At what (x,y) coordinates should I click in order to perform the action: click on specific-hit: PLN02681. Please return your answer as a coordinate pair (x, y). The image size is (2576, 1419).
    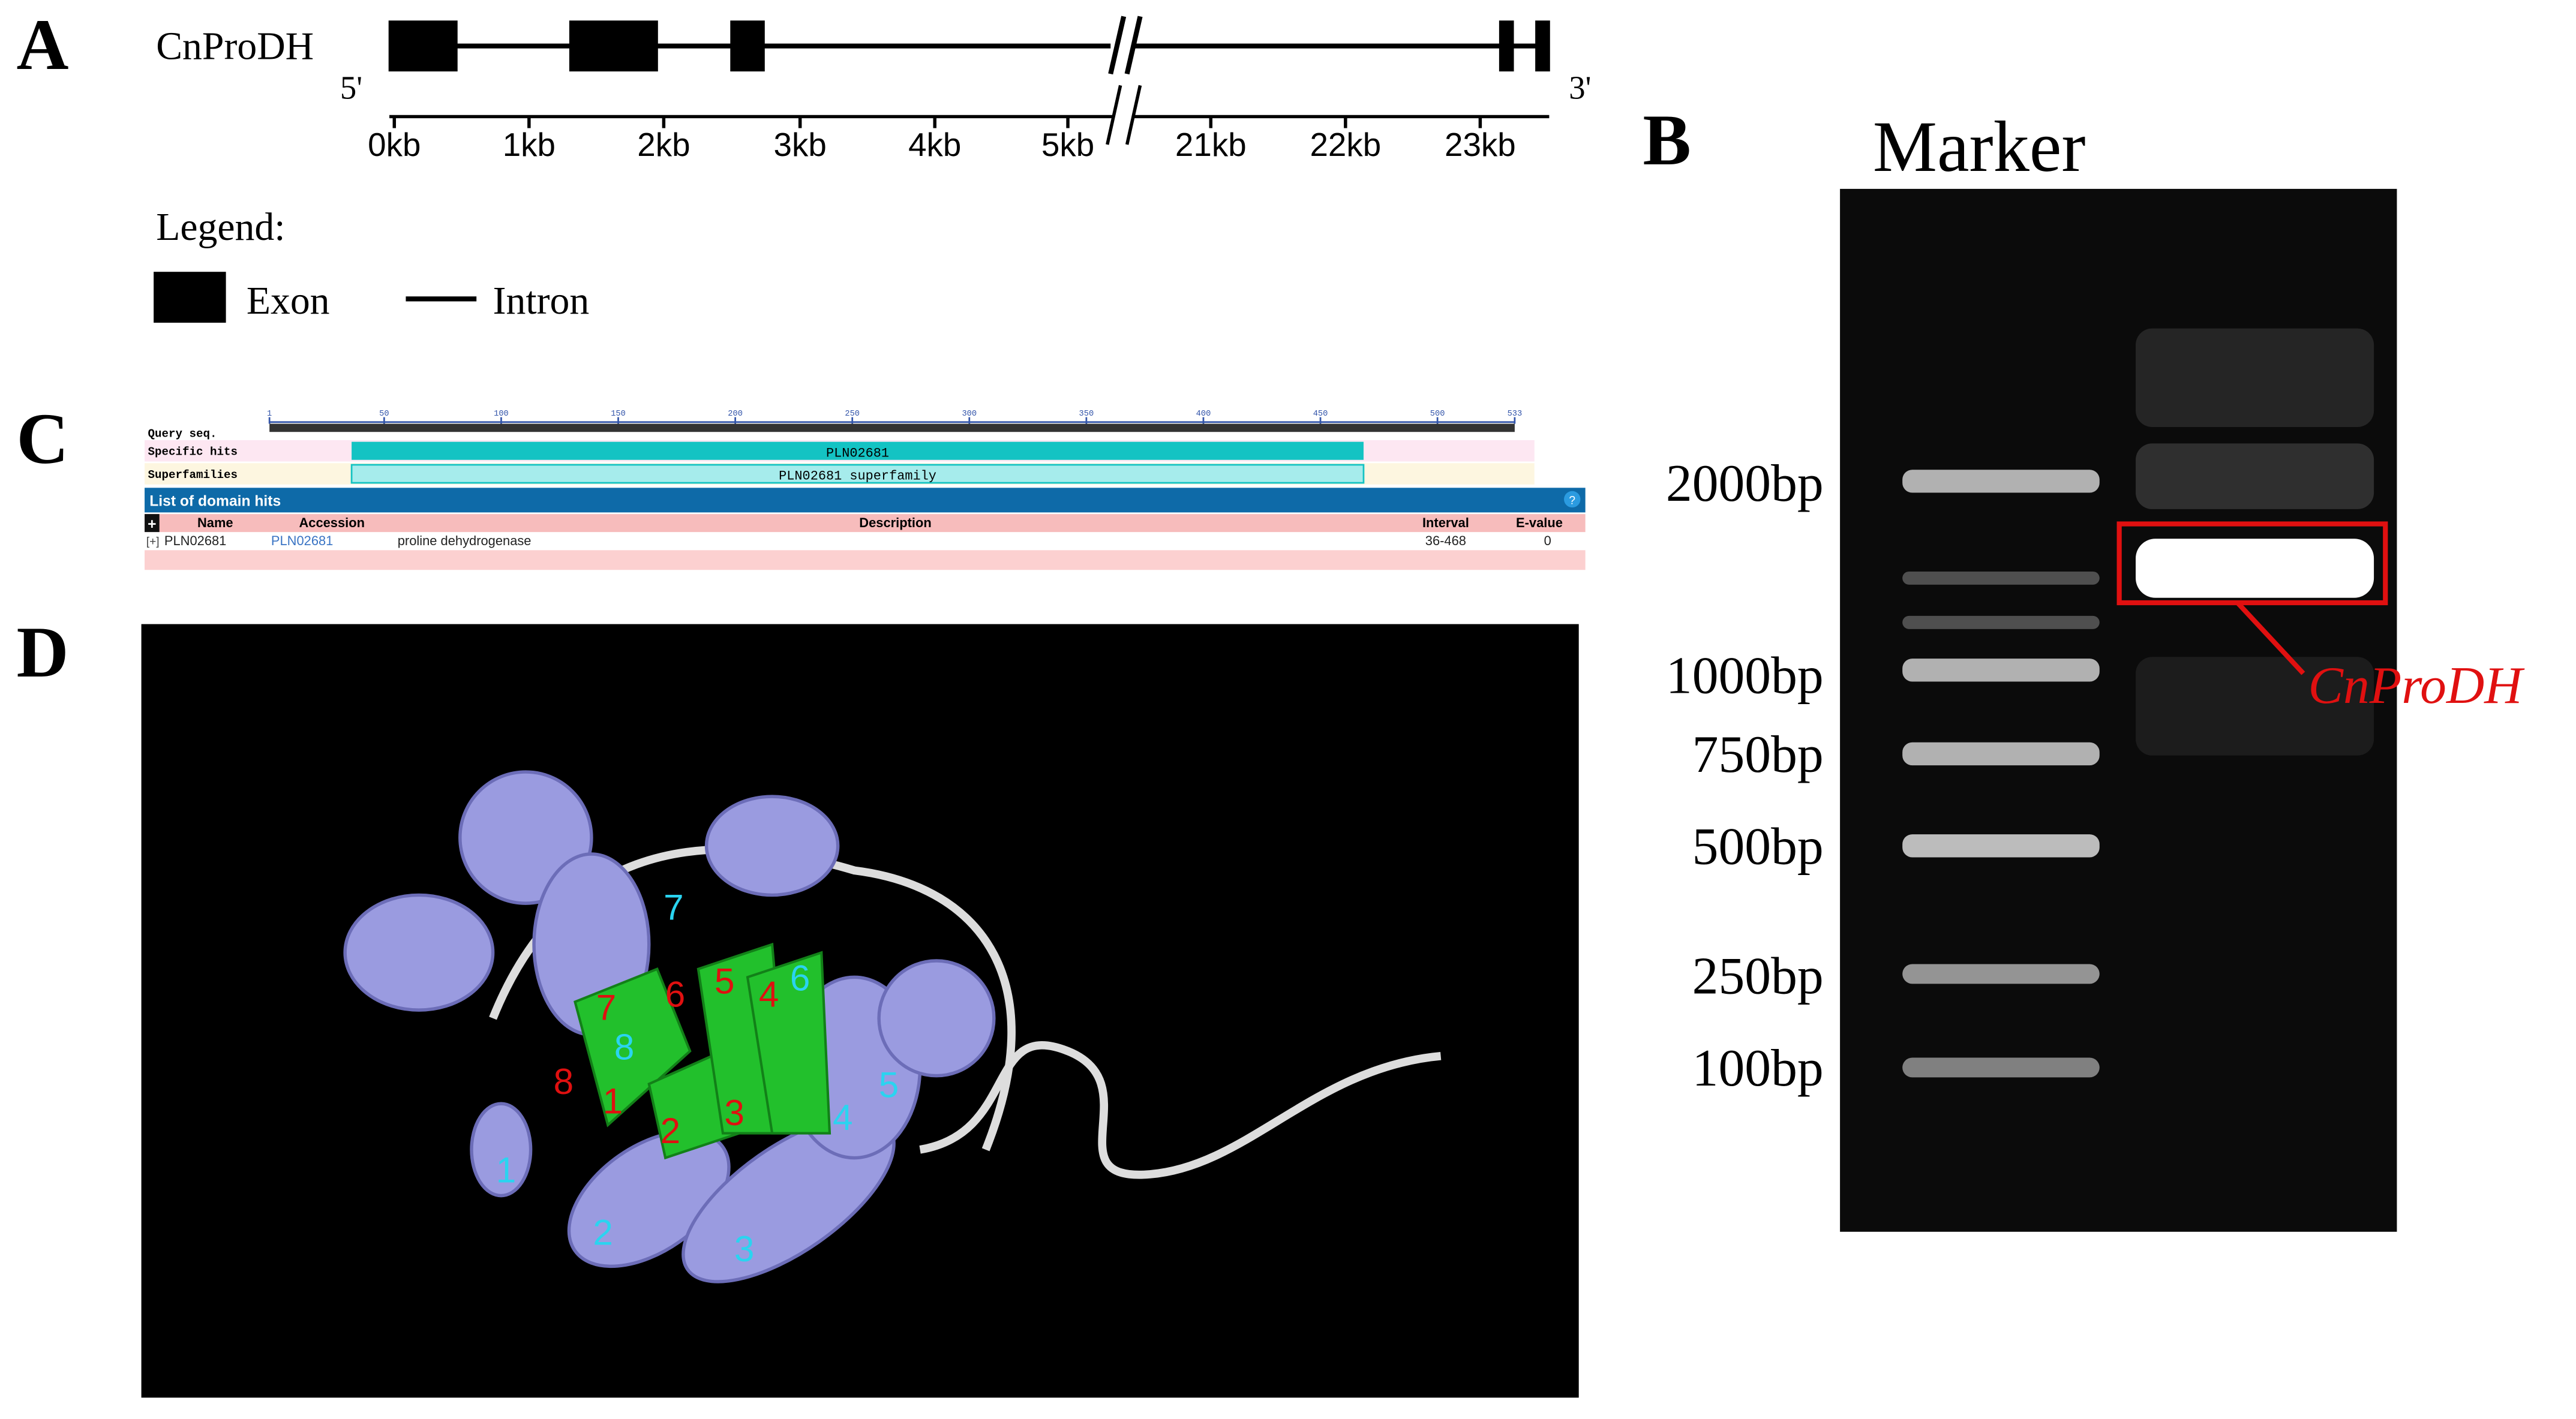
    Looking at the image, I should click on (858, 453).